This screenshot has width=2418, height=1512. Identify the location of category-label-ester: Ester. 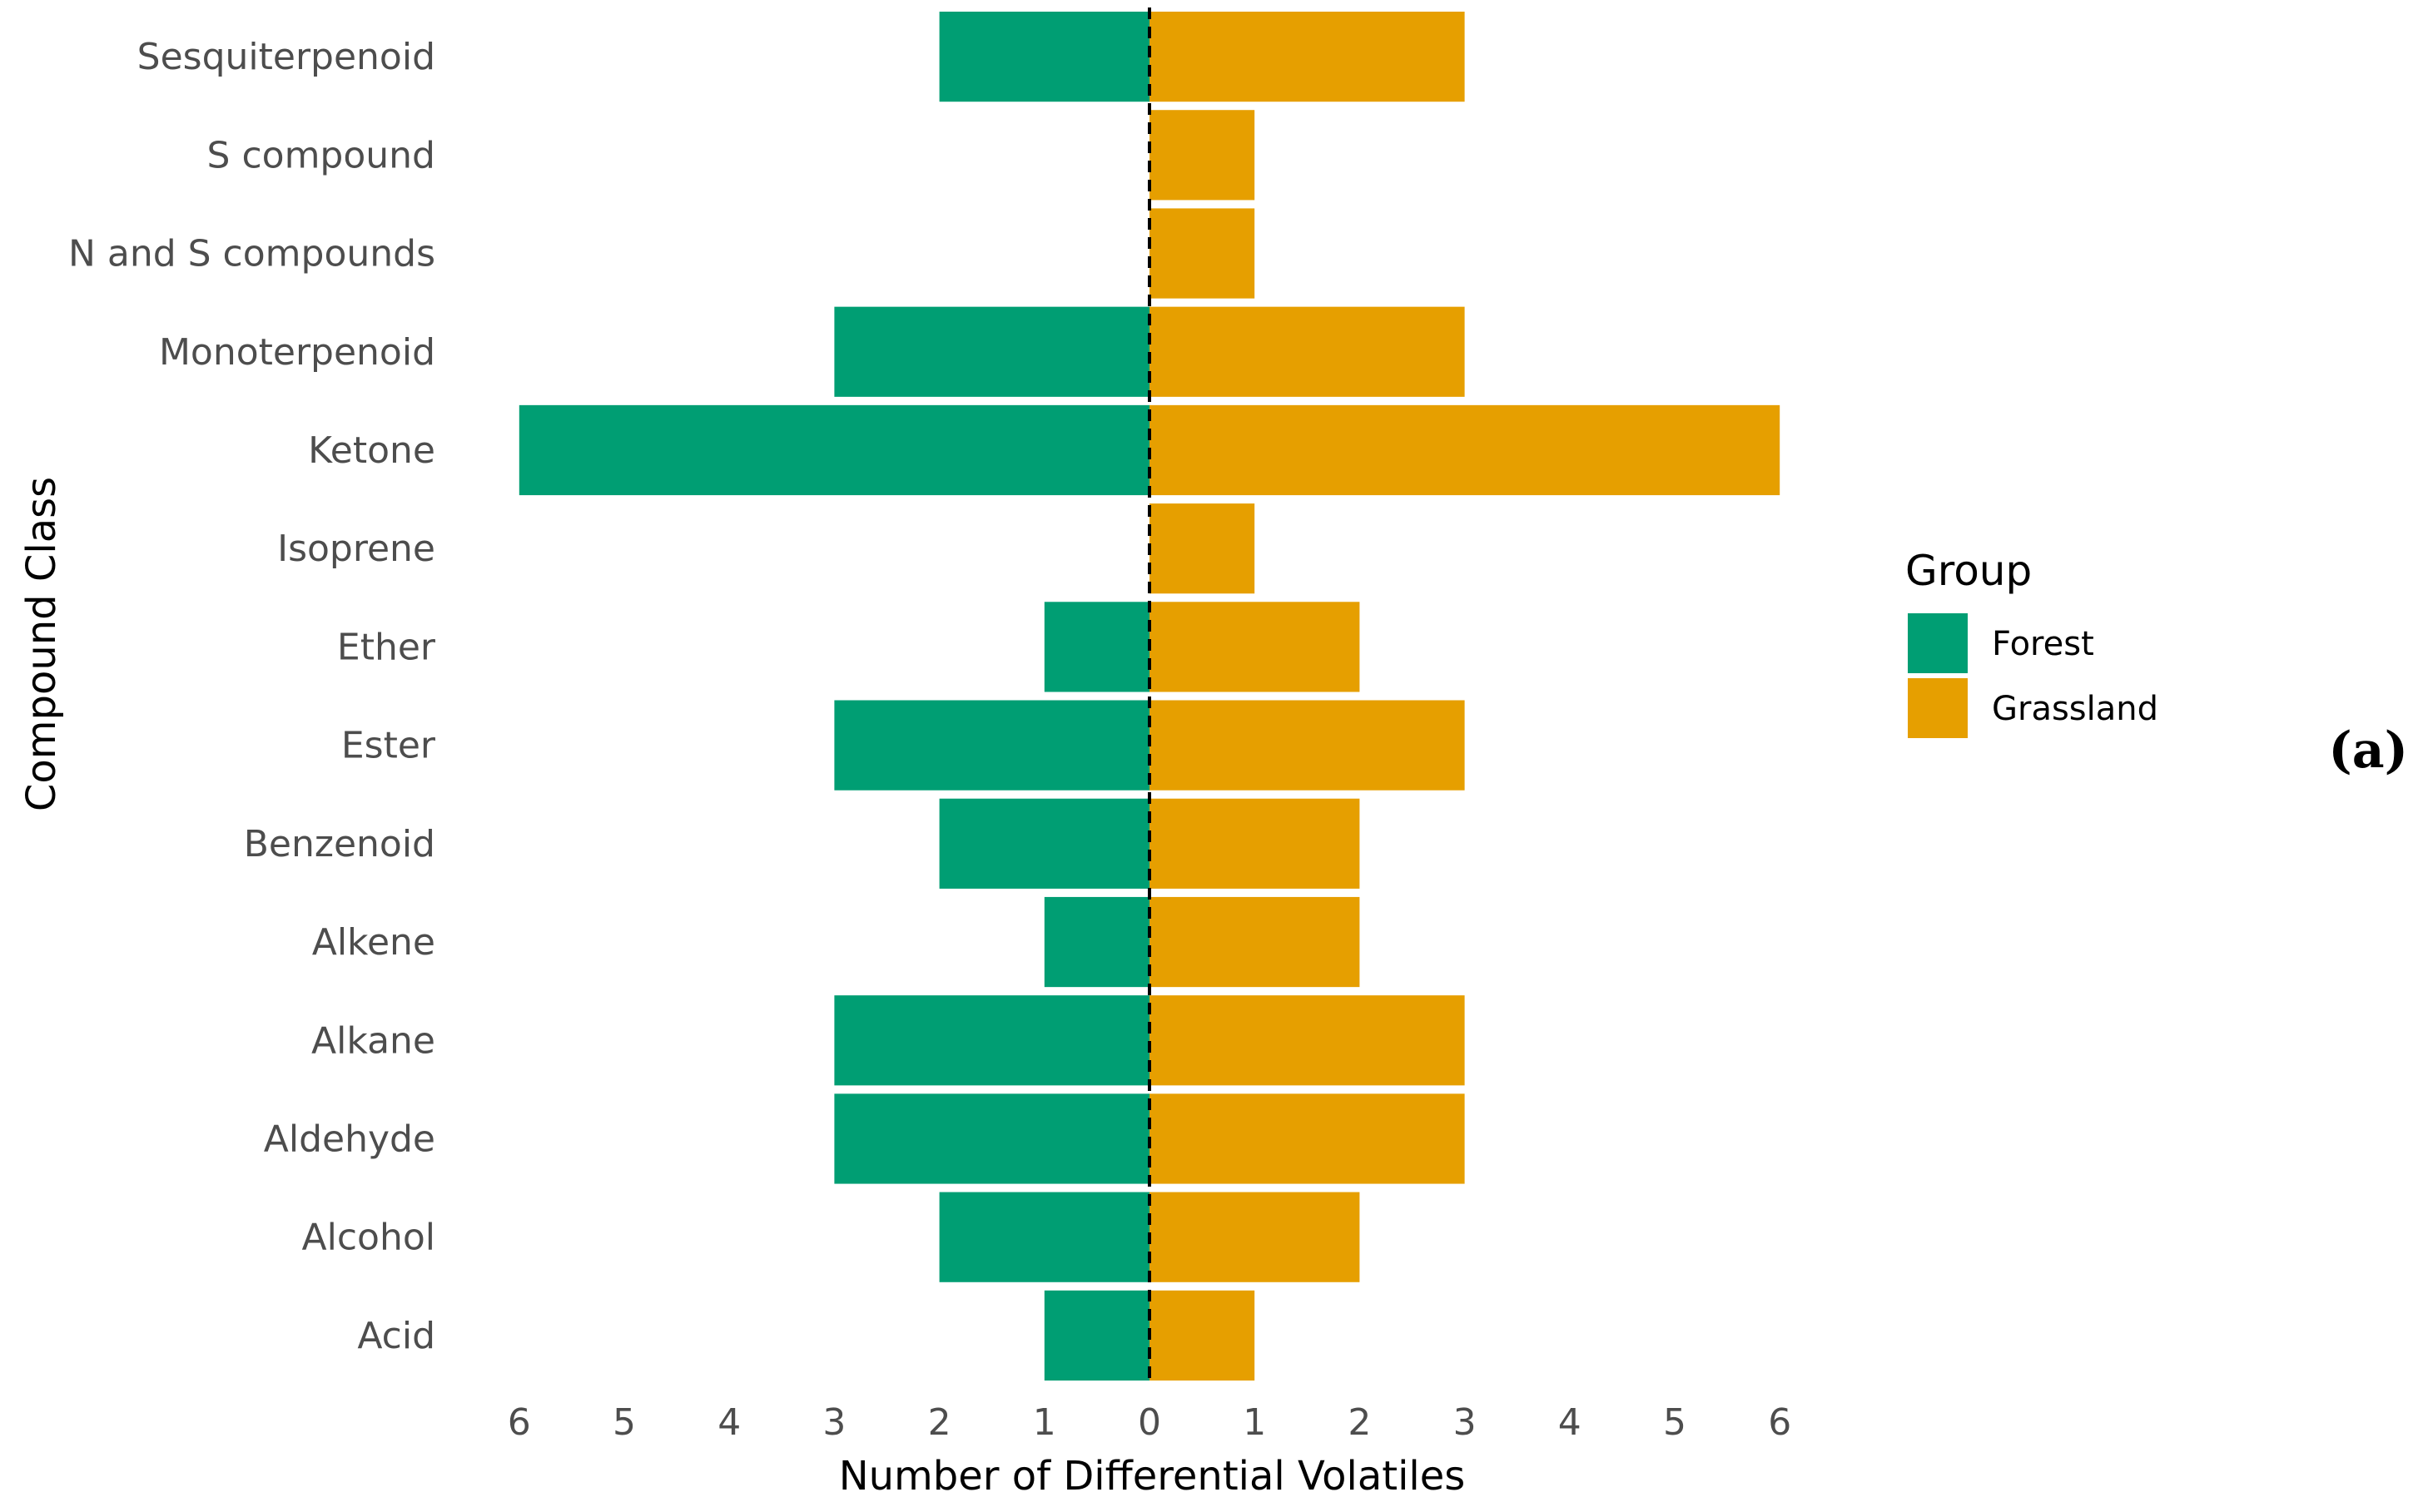
(388, 746).